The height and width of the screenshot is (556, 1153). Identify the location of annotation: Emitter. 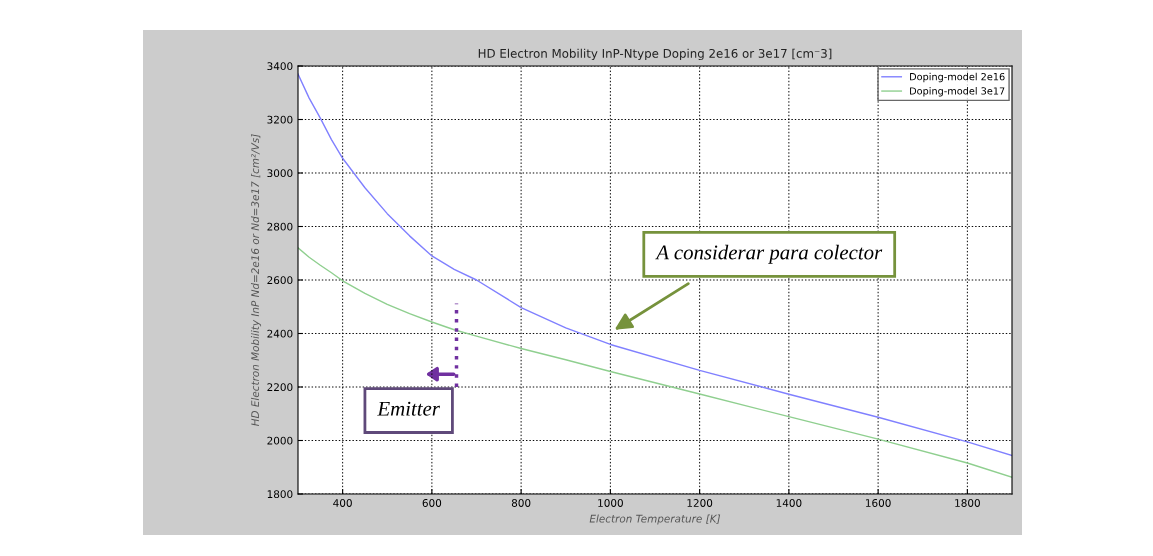
(408, 408).